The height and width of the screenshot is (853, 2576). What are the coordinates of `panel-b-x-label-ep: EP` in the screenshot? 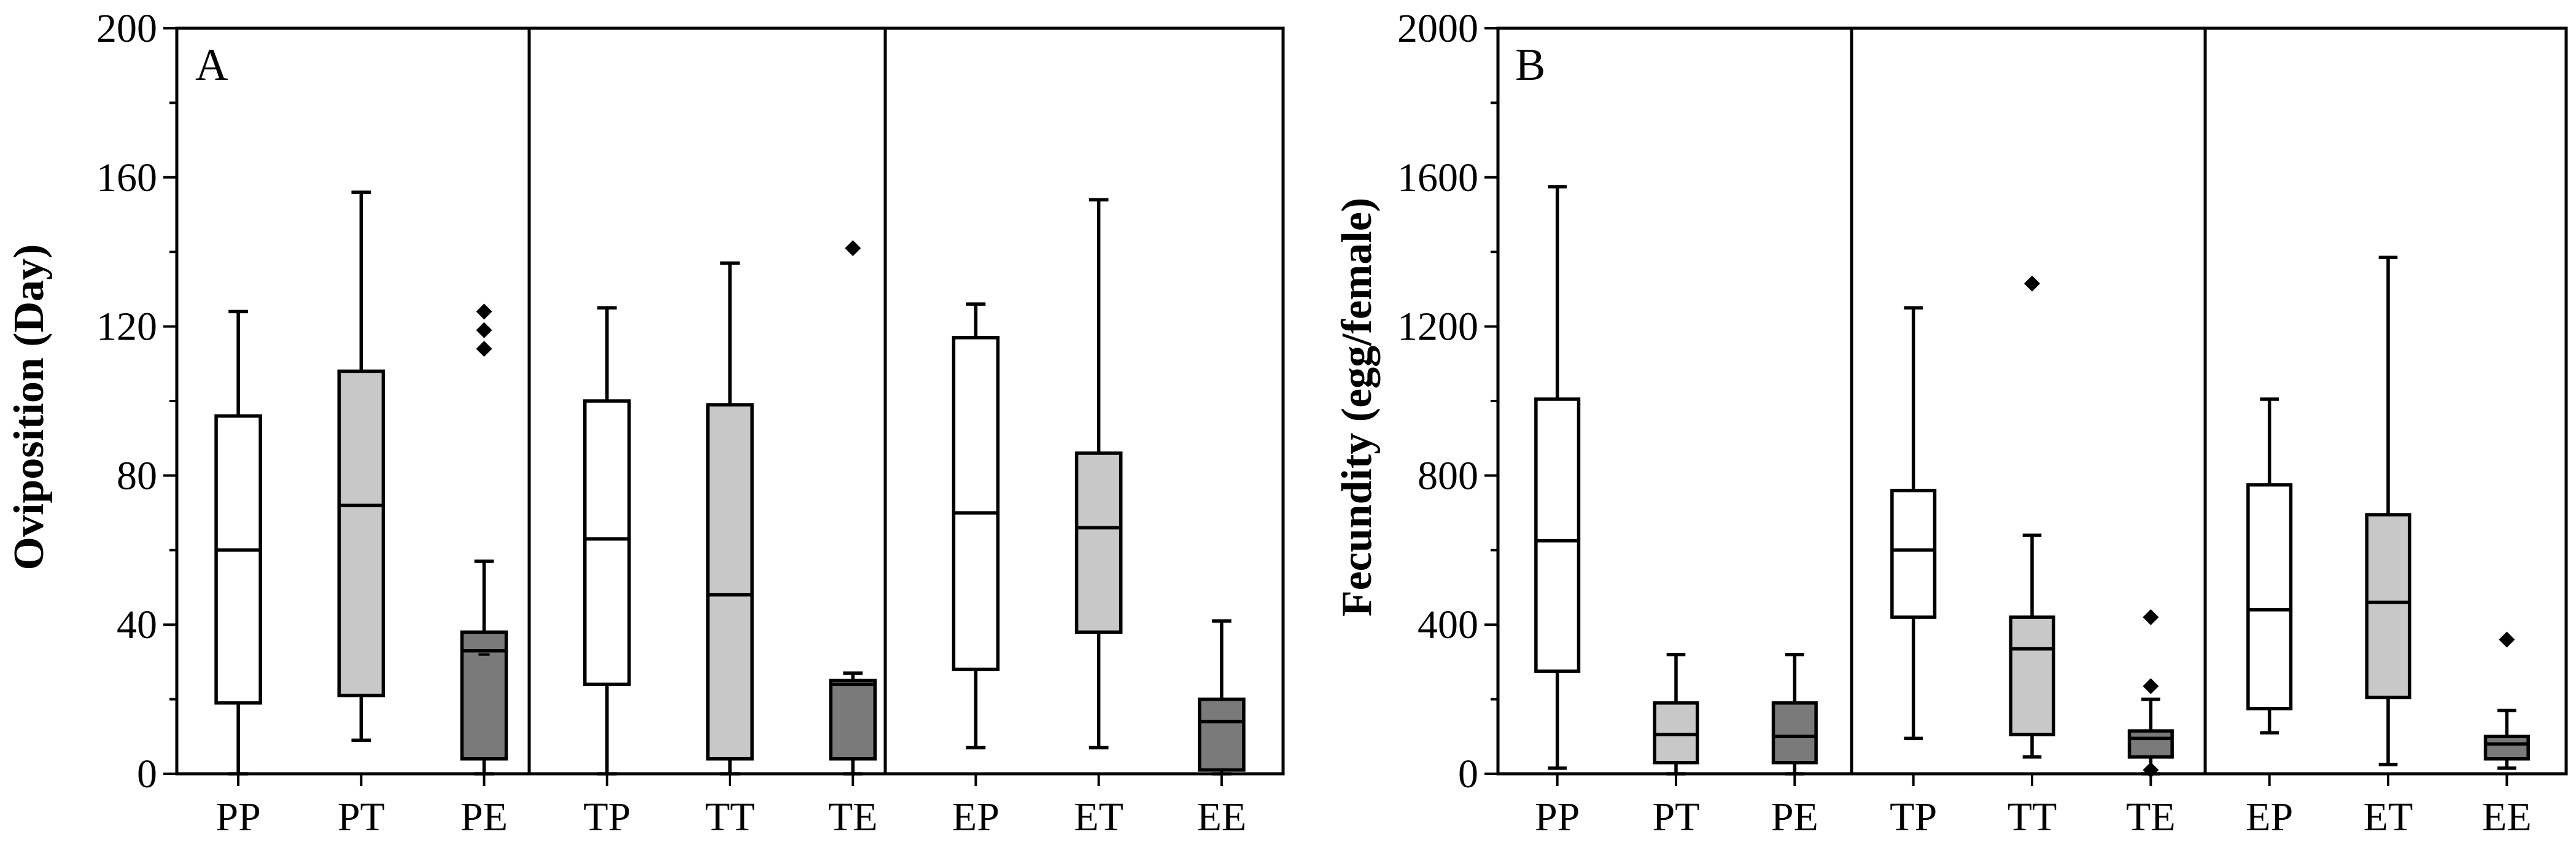 It's located at (2269, 817).